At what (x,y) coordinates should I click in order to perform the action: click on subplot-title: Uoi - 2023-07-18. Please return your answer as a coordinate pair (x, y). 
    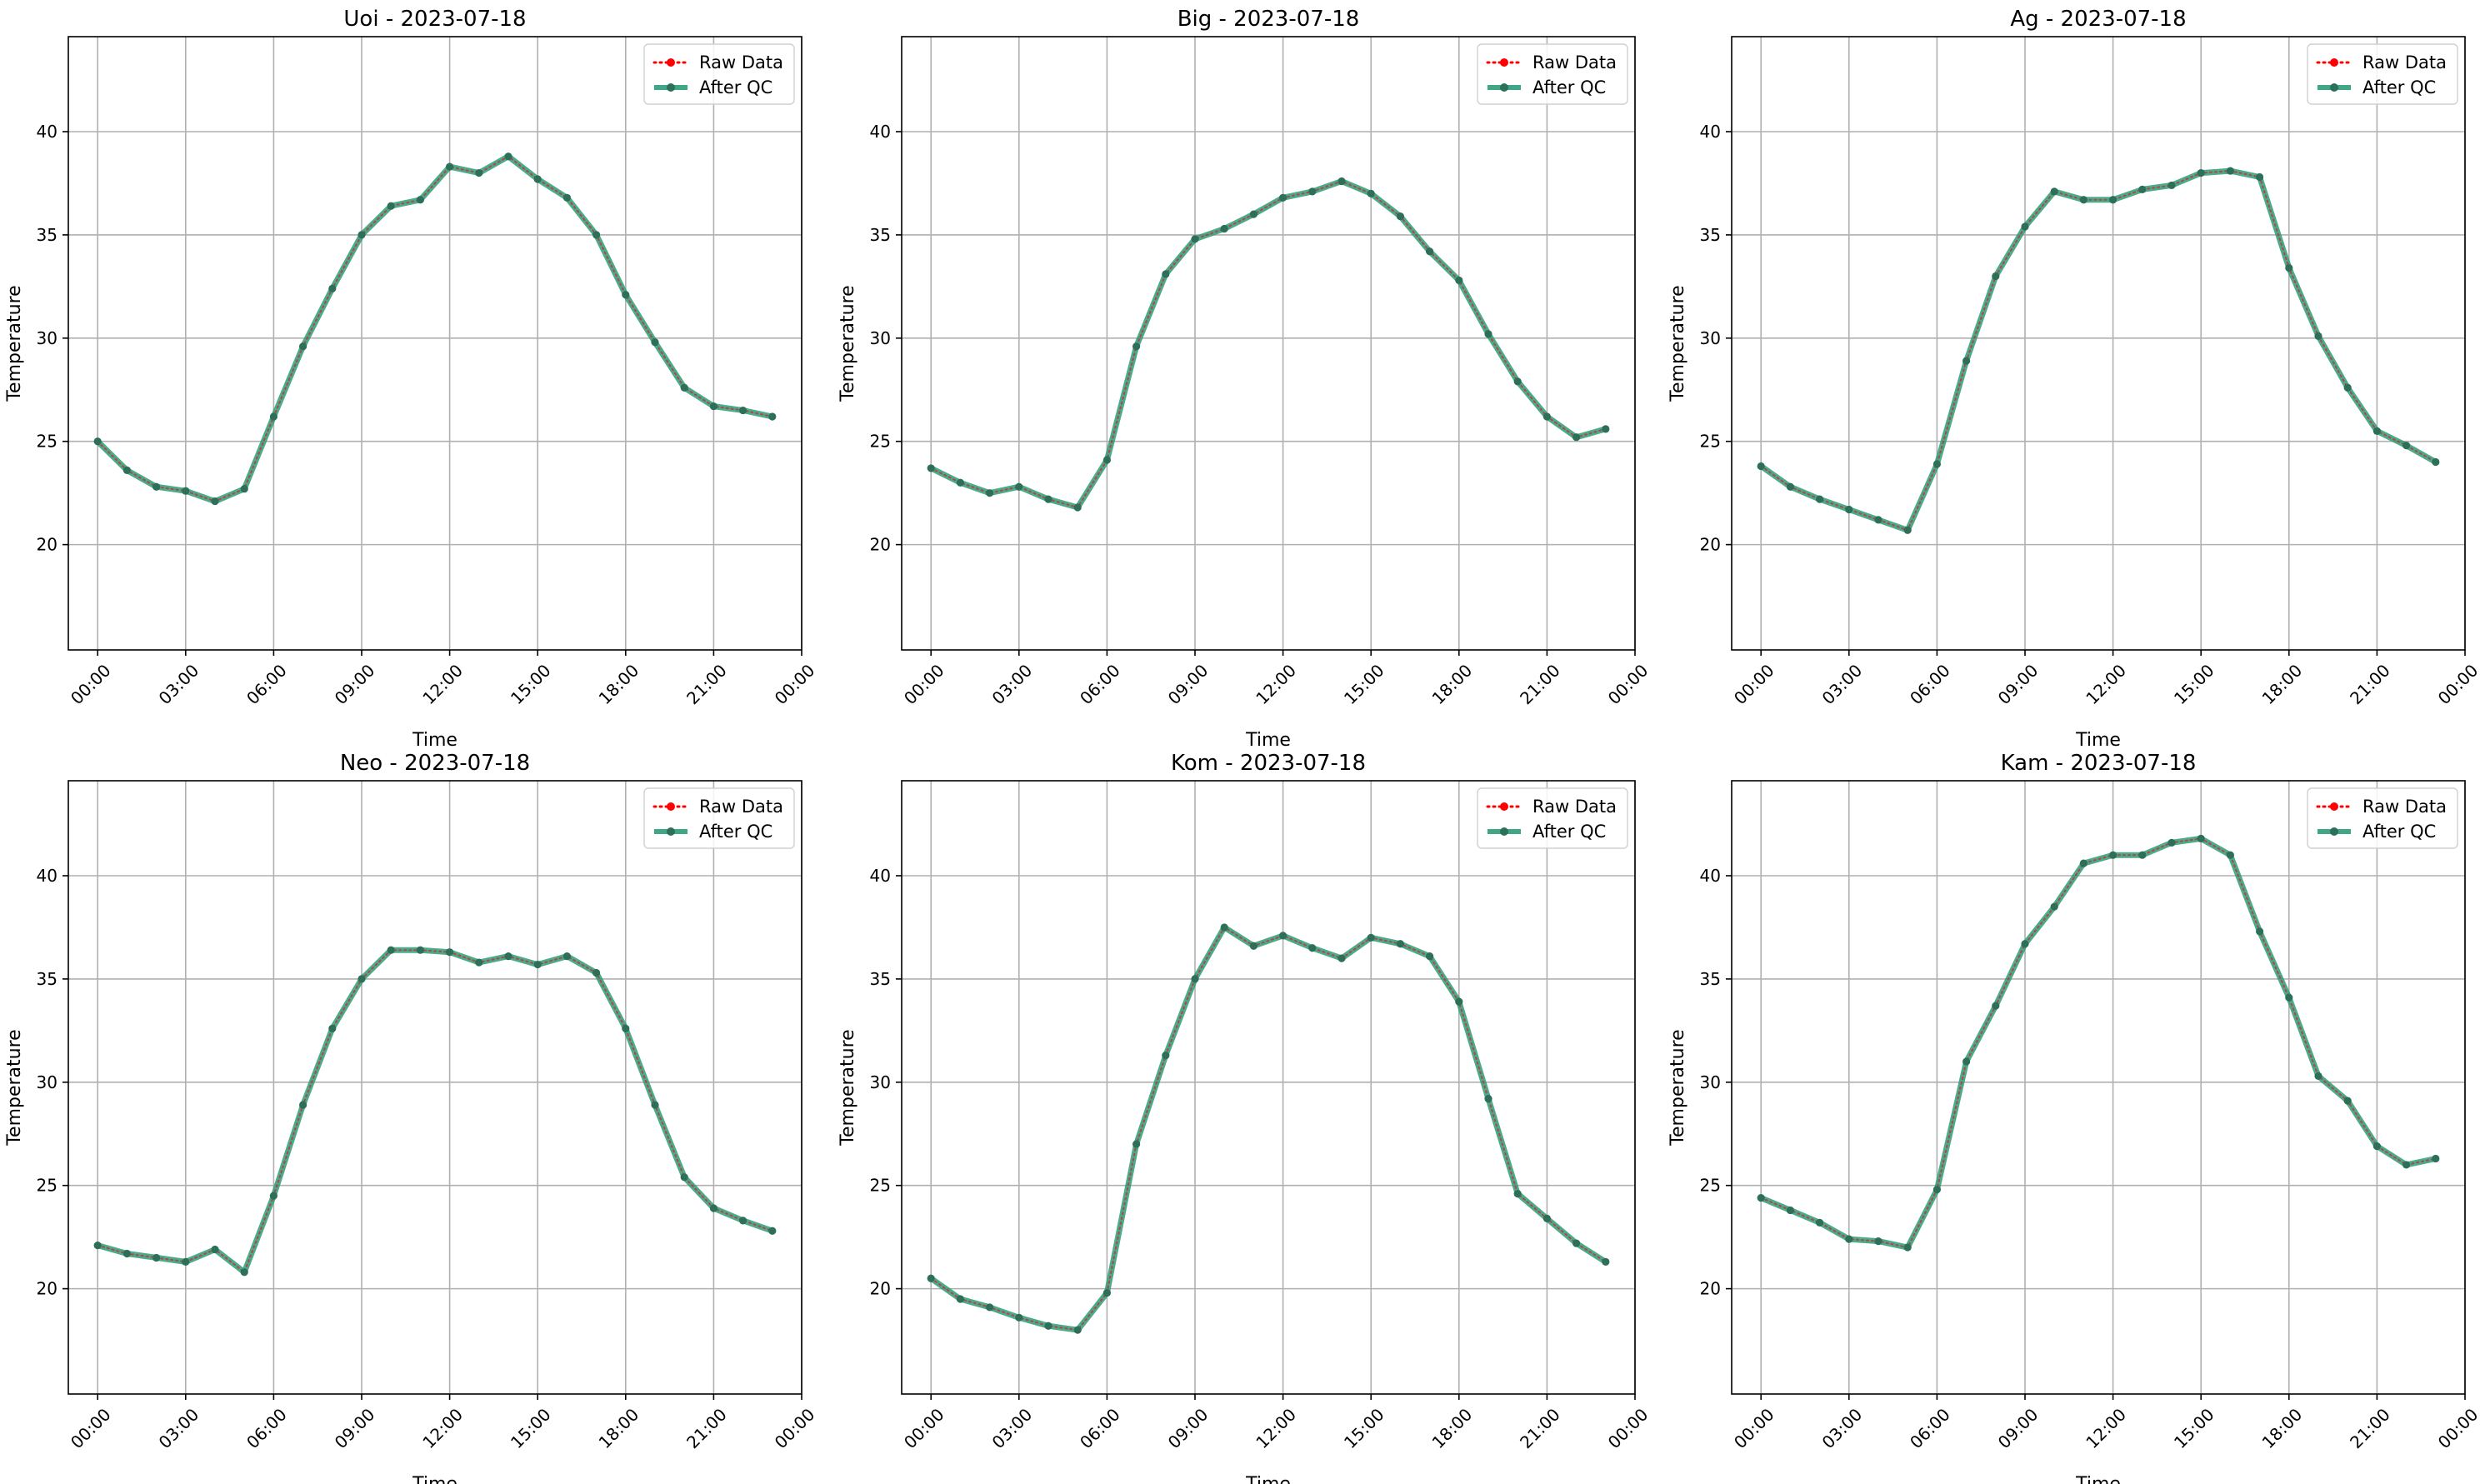
    Looking at the image, I should click on (434, 19).